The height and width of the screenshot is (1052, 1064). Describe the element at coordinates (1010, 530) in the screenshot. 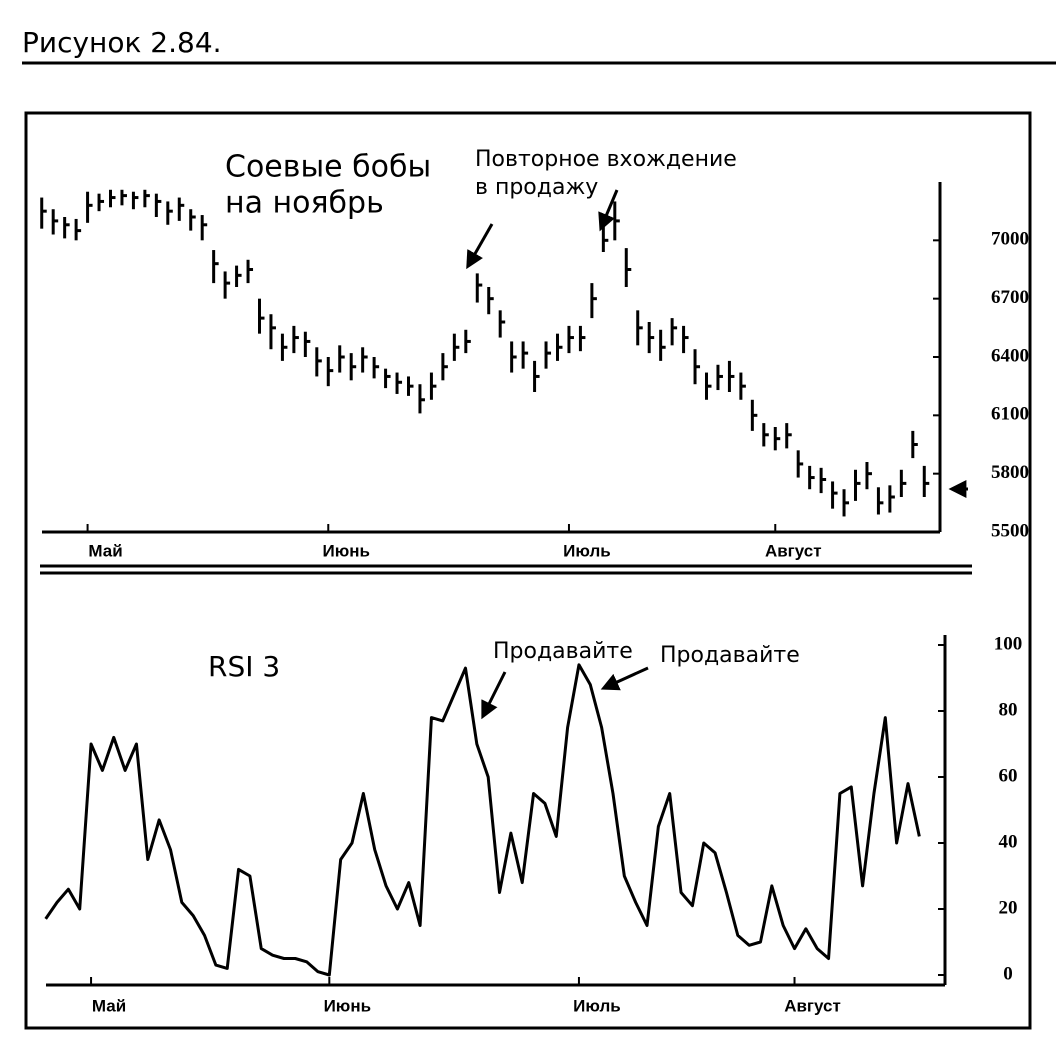

I see `y-tick-label: 5500` at that location.